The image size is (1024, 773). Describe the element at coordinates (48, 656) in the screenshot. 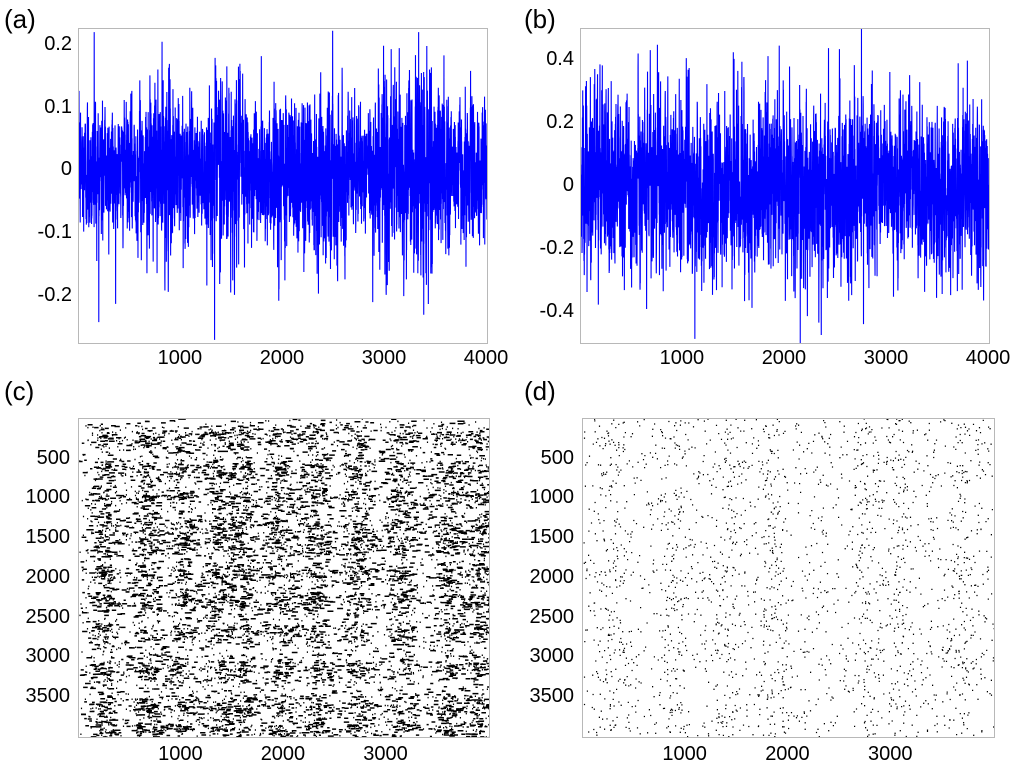

I see `y-tick-label-c: 3000` at that location.